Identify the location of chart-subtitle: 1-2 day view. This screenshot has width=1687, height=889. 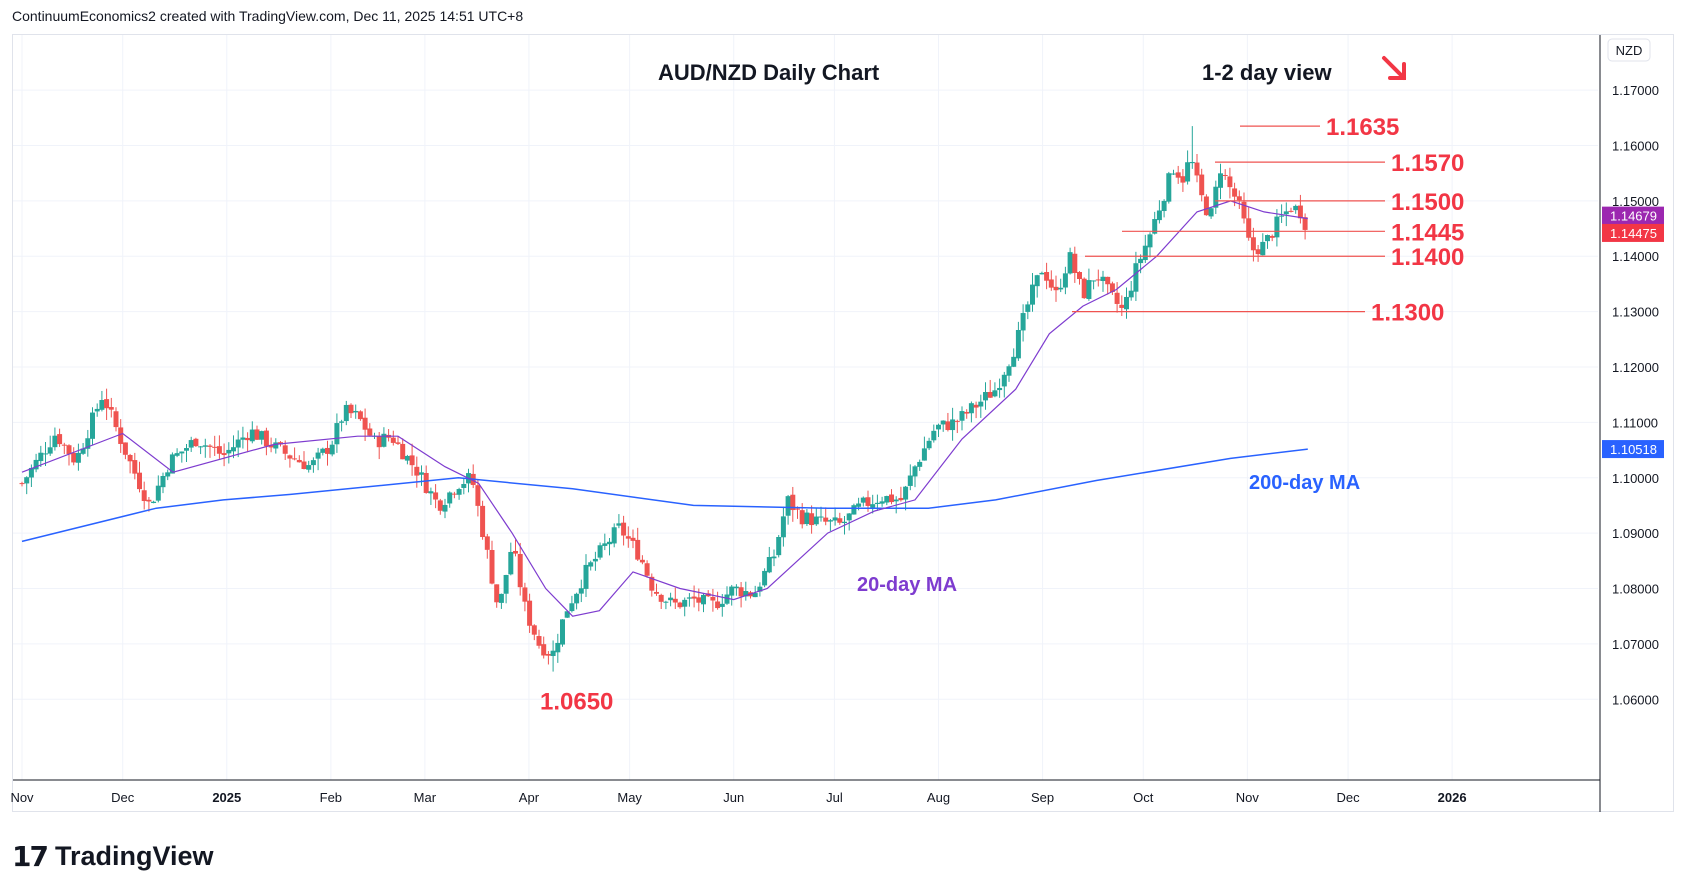
(1267, 72).